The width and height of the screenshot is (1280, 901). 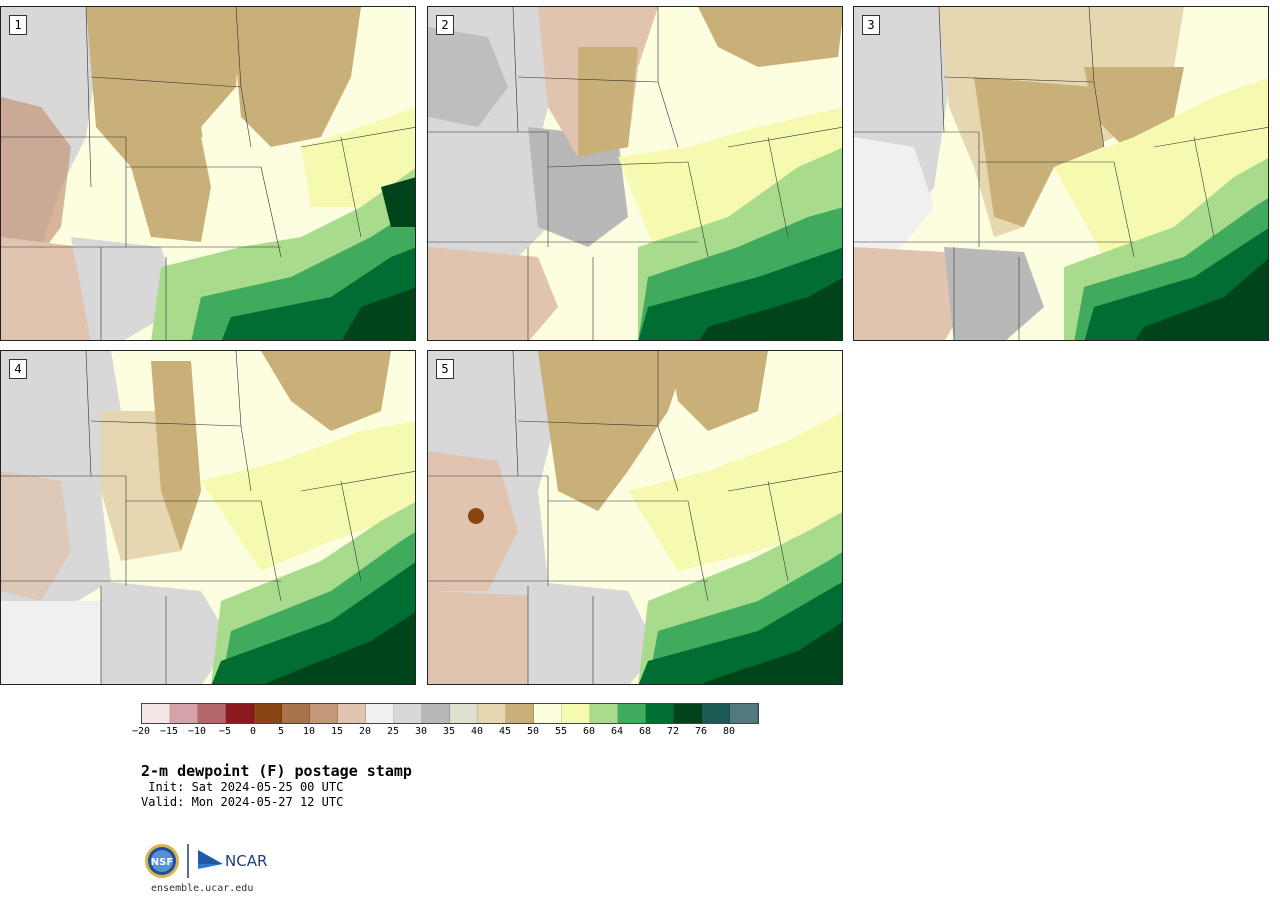 What do you see at coordinates (18, 369) in the screenshot?
I see `panel-number: 4` at bounding box center [18, 369].